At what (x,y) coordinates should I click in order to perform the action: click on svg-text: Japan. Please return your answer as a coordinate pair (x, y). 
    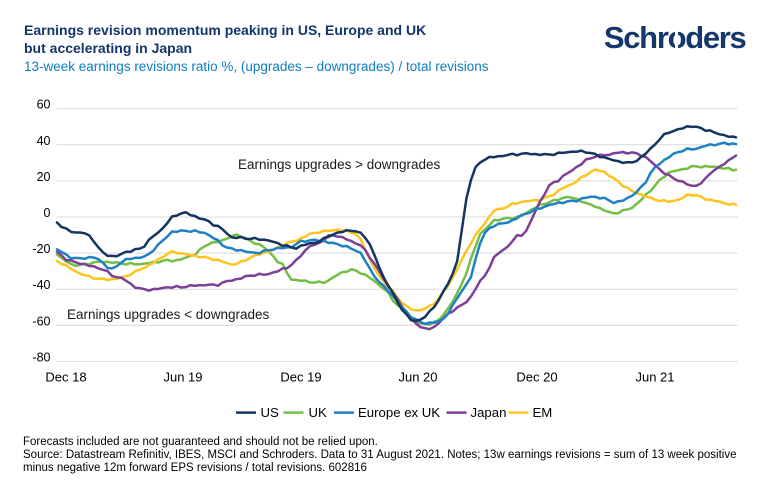
    Looking at the image, I should click on (489, 412).